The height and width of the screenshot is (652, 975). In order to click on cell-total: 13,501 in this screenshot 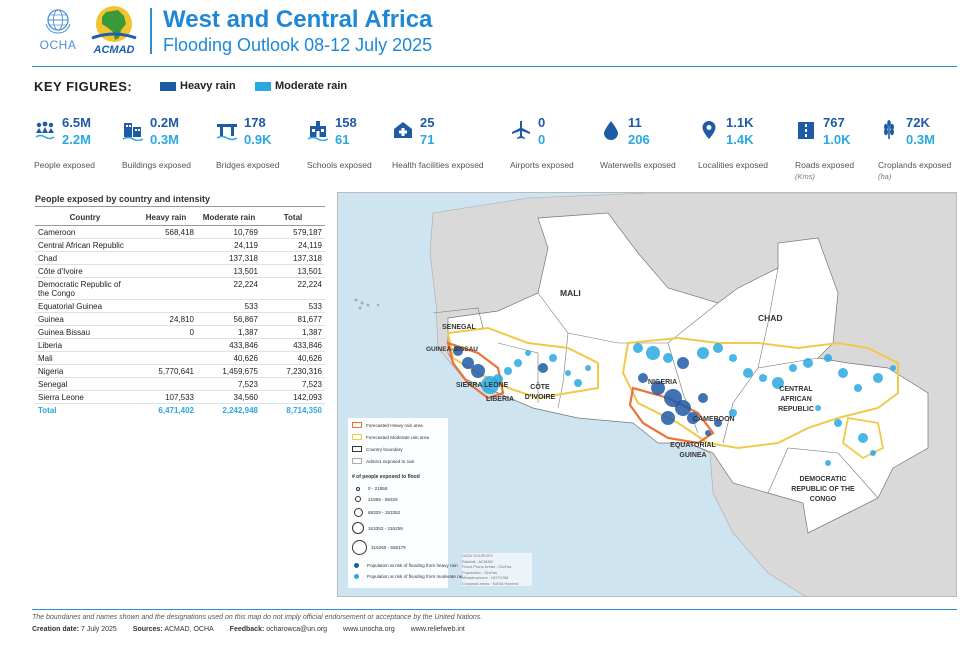, I will do `click(293, 271)`.